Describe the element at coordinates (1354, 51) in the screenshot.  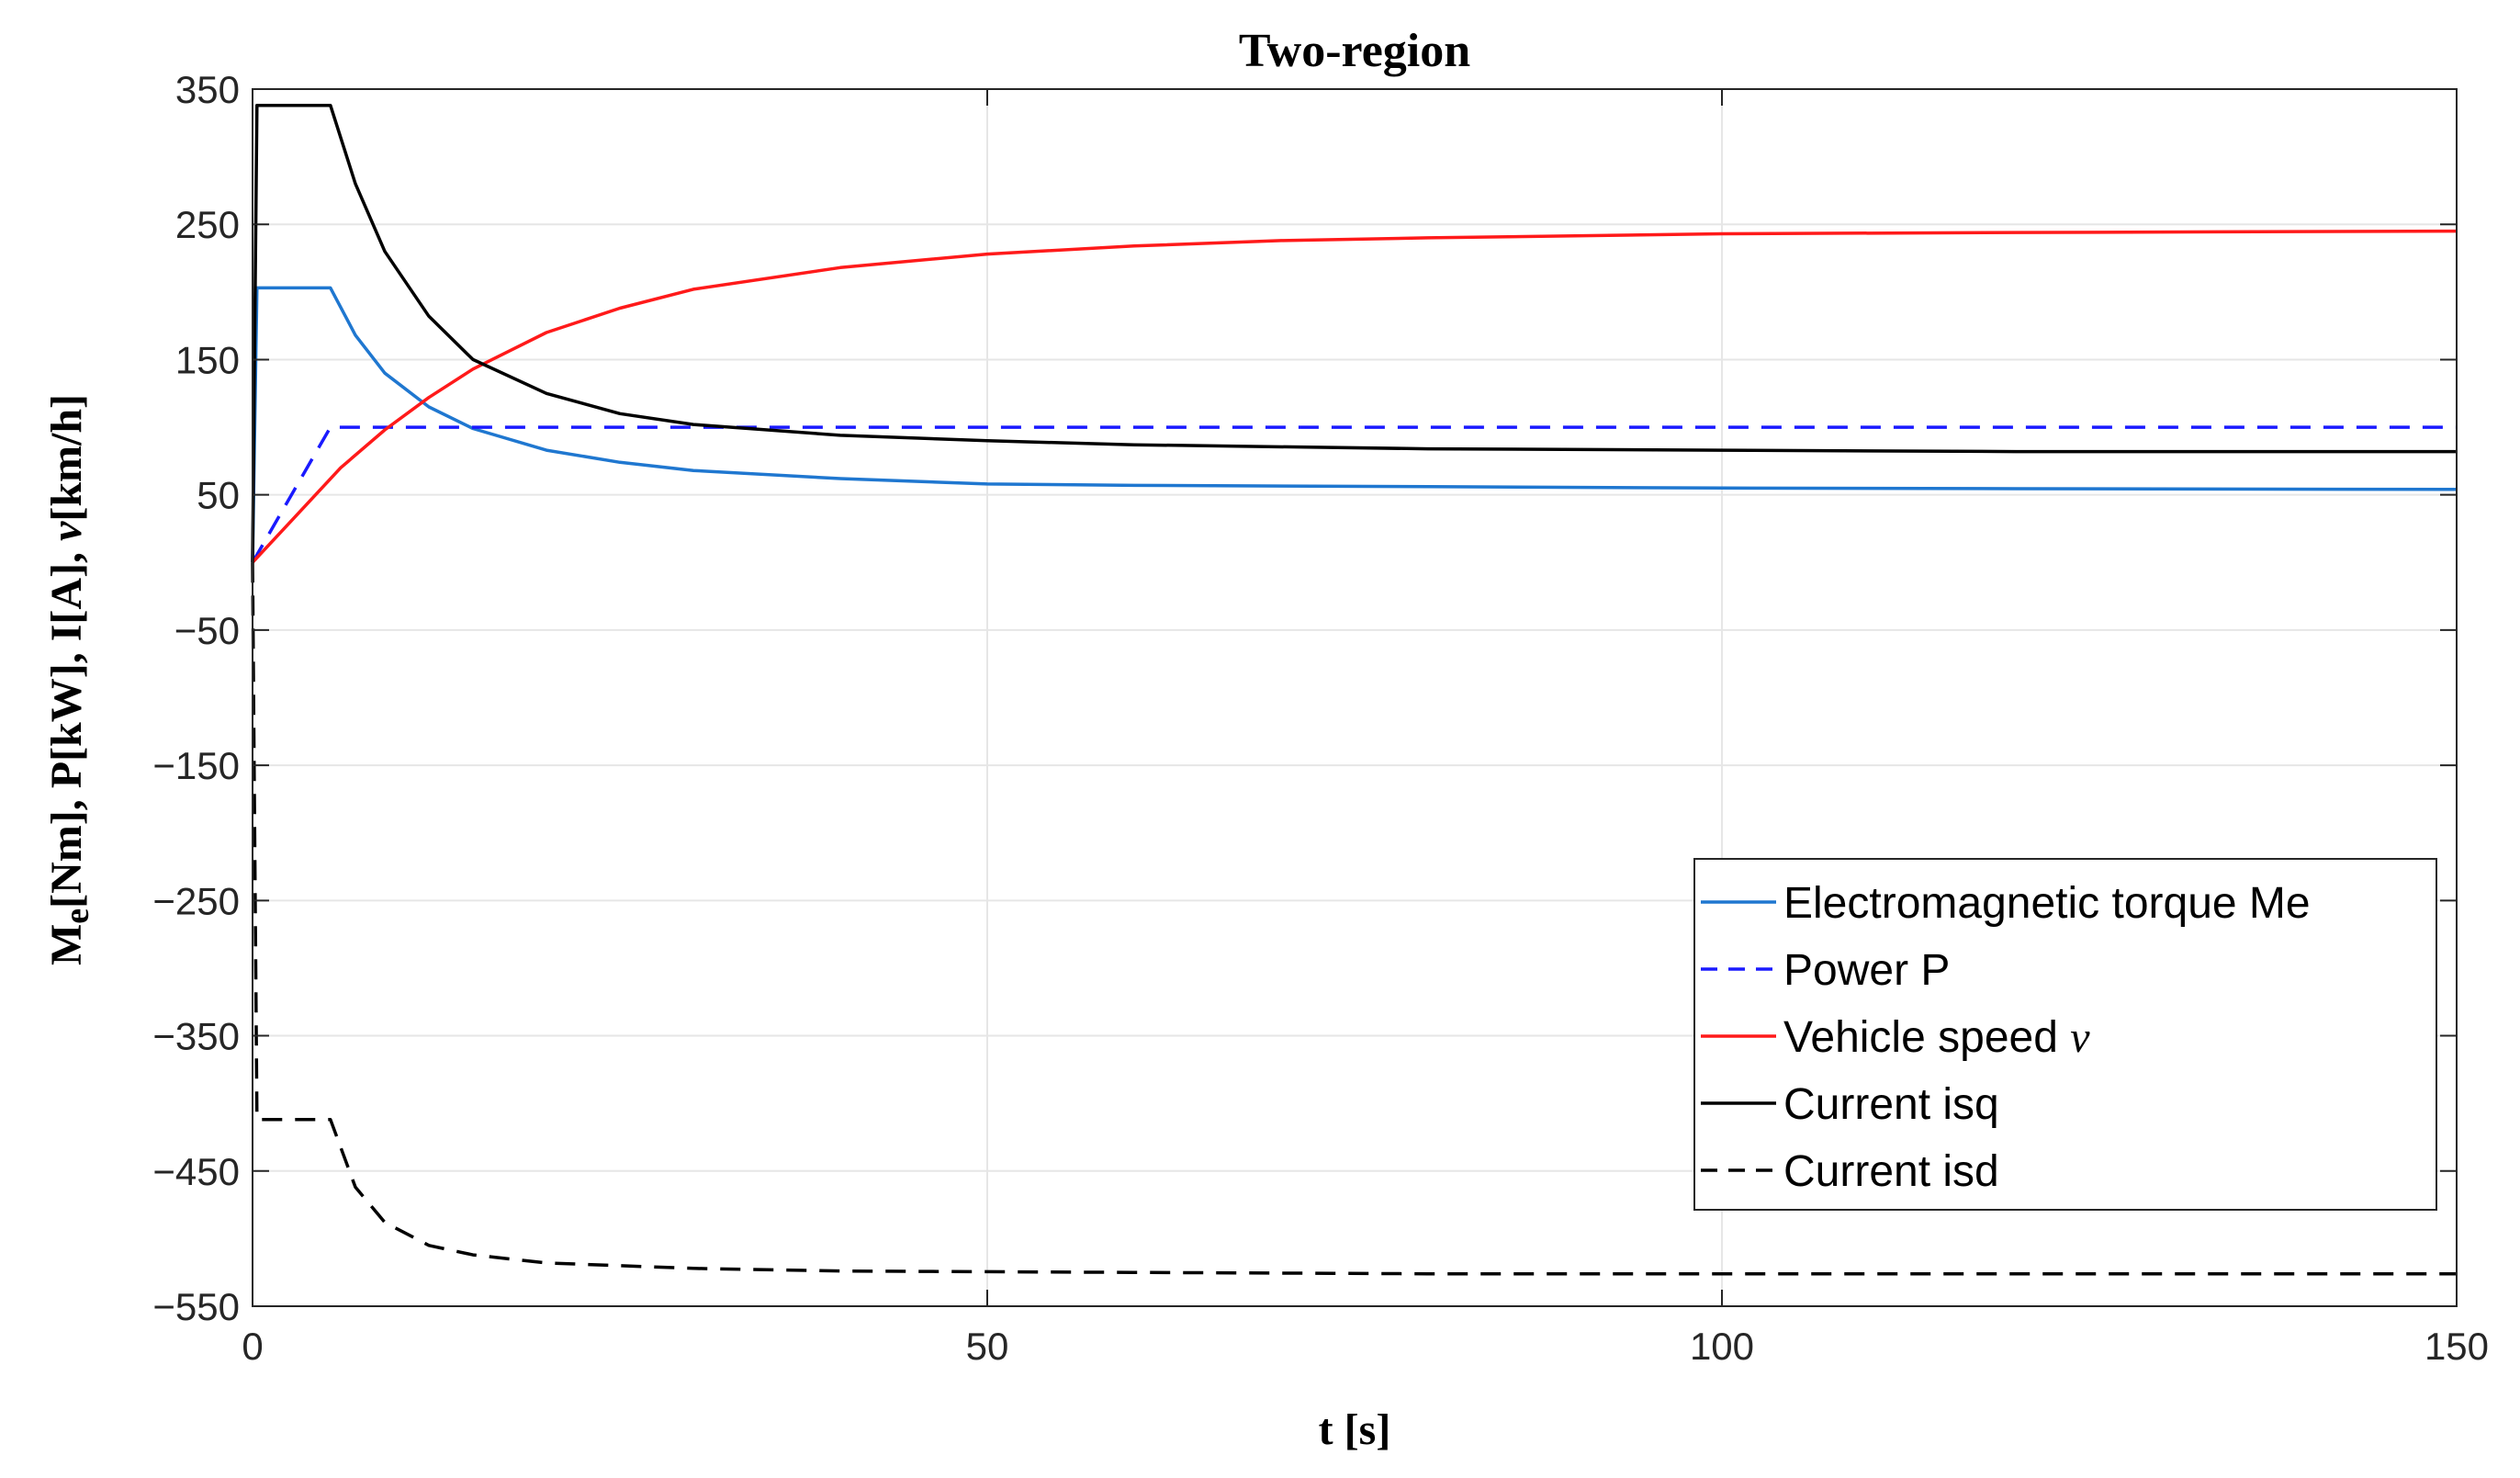
I see `chart-title: Two-region` at that location.